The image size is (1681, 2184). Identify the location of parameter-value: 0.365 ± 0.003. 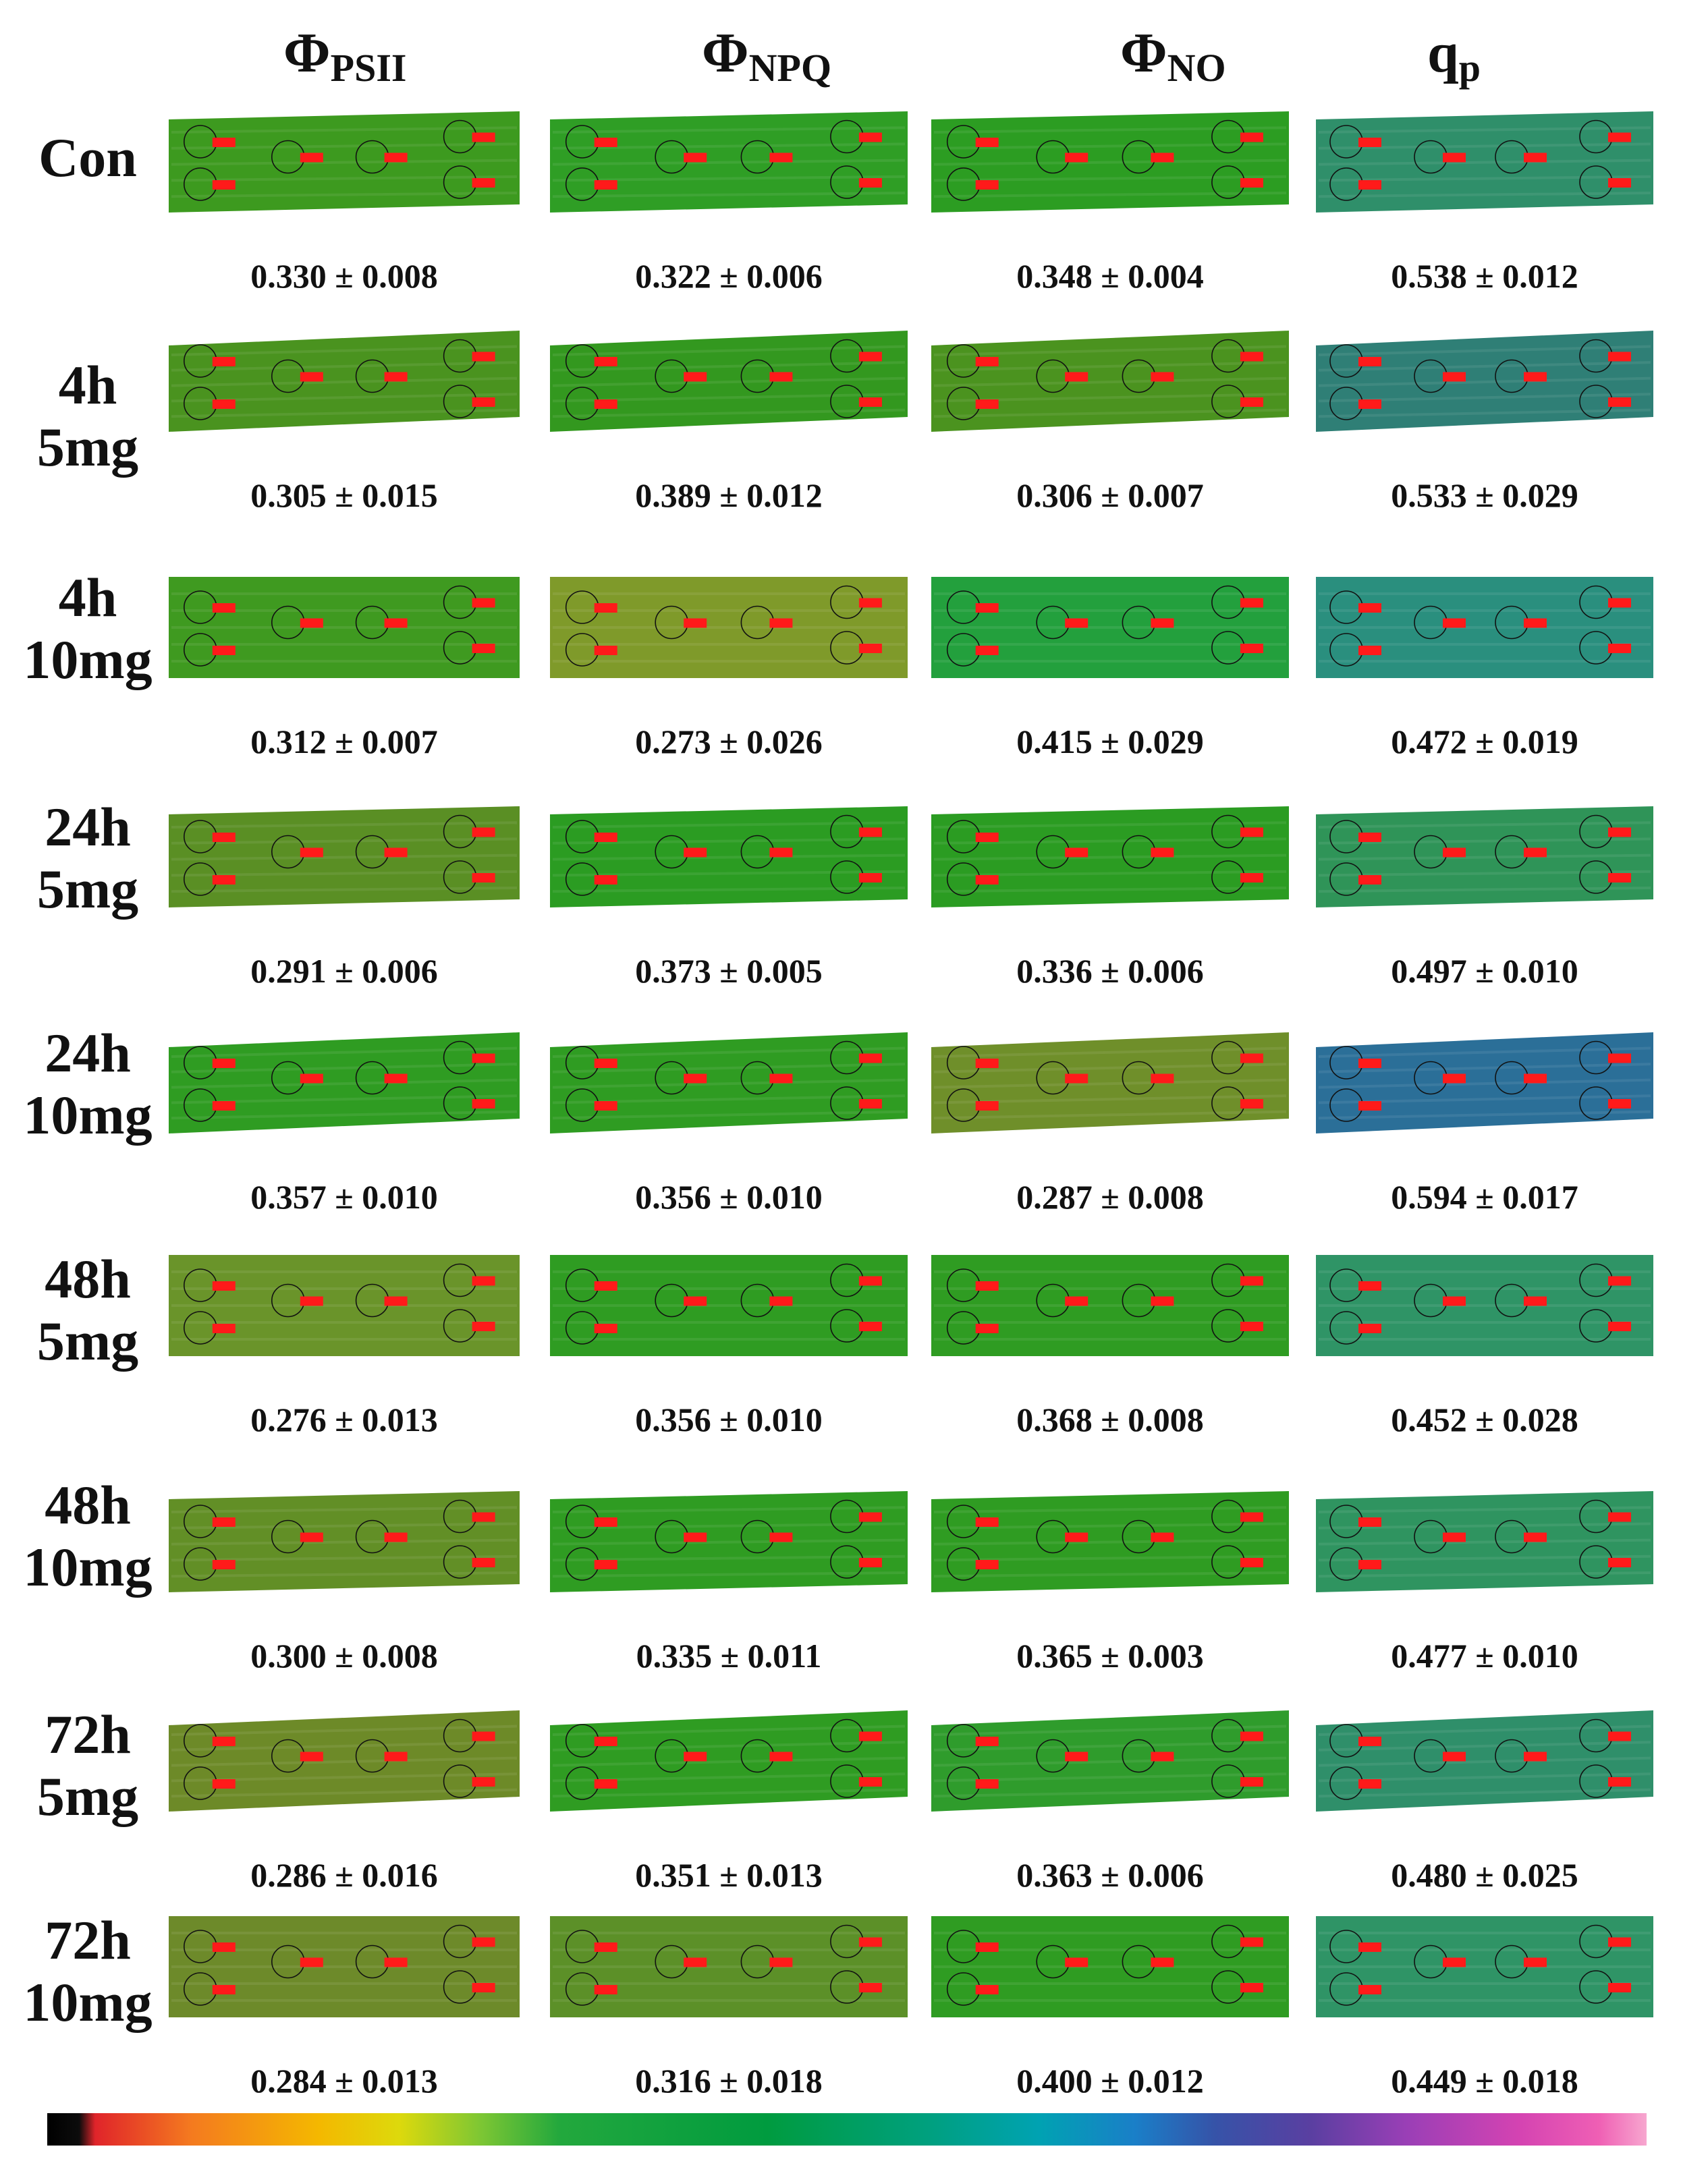
(1110, 1656).